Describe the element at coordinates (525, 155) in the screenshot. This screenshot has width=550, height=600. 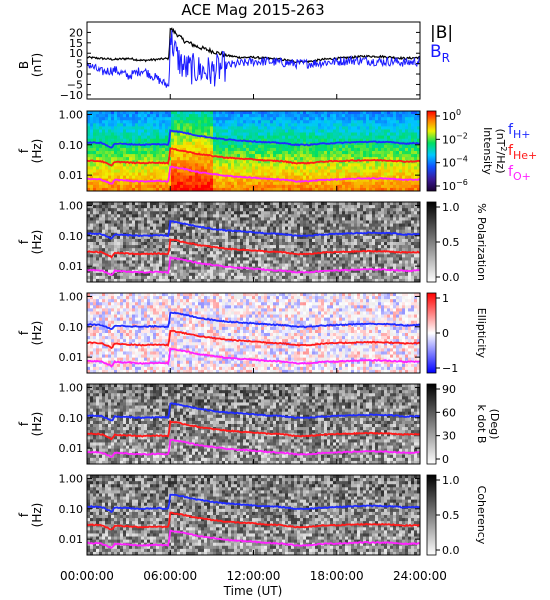
I see `legend-he-plus-sub: He+` at that location.